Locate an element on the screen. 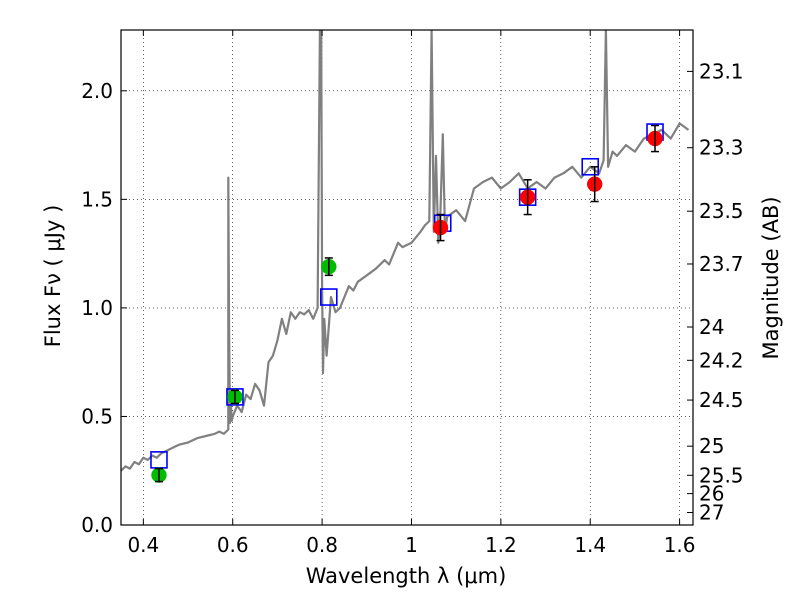 Image resolution: width=800 pixels, height=600 pixels. y-tick-label: 1.5 is located at coordinates (97, 199).